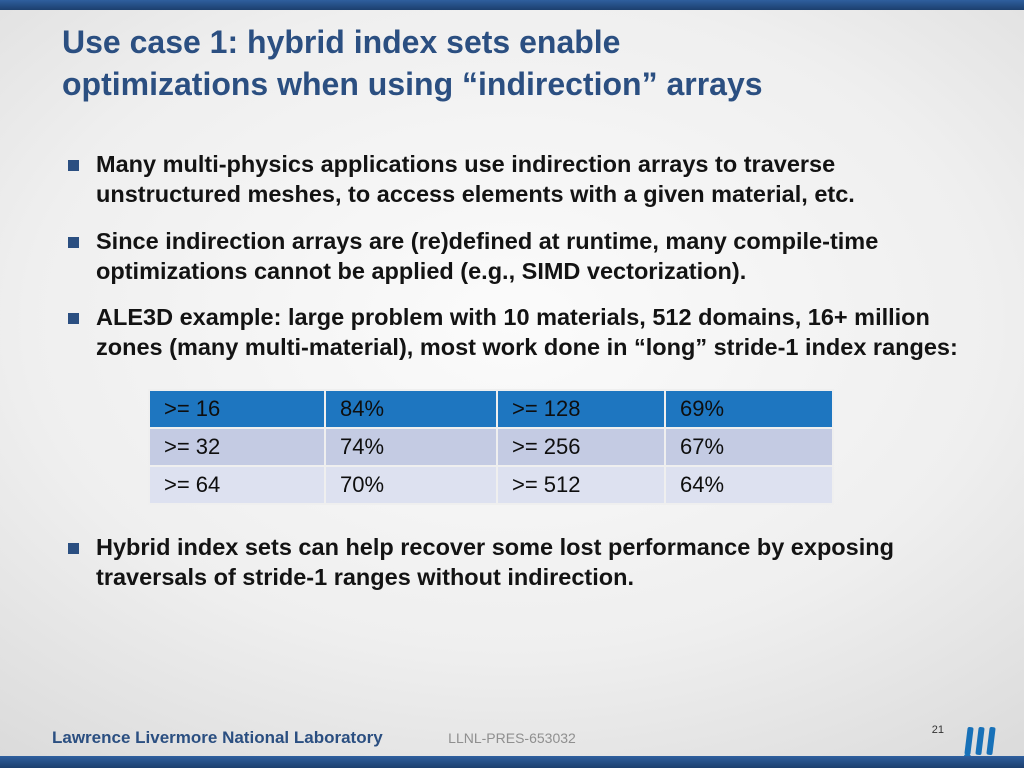  I want to click on table-cell: 67%, so click(749, 447).